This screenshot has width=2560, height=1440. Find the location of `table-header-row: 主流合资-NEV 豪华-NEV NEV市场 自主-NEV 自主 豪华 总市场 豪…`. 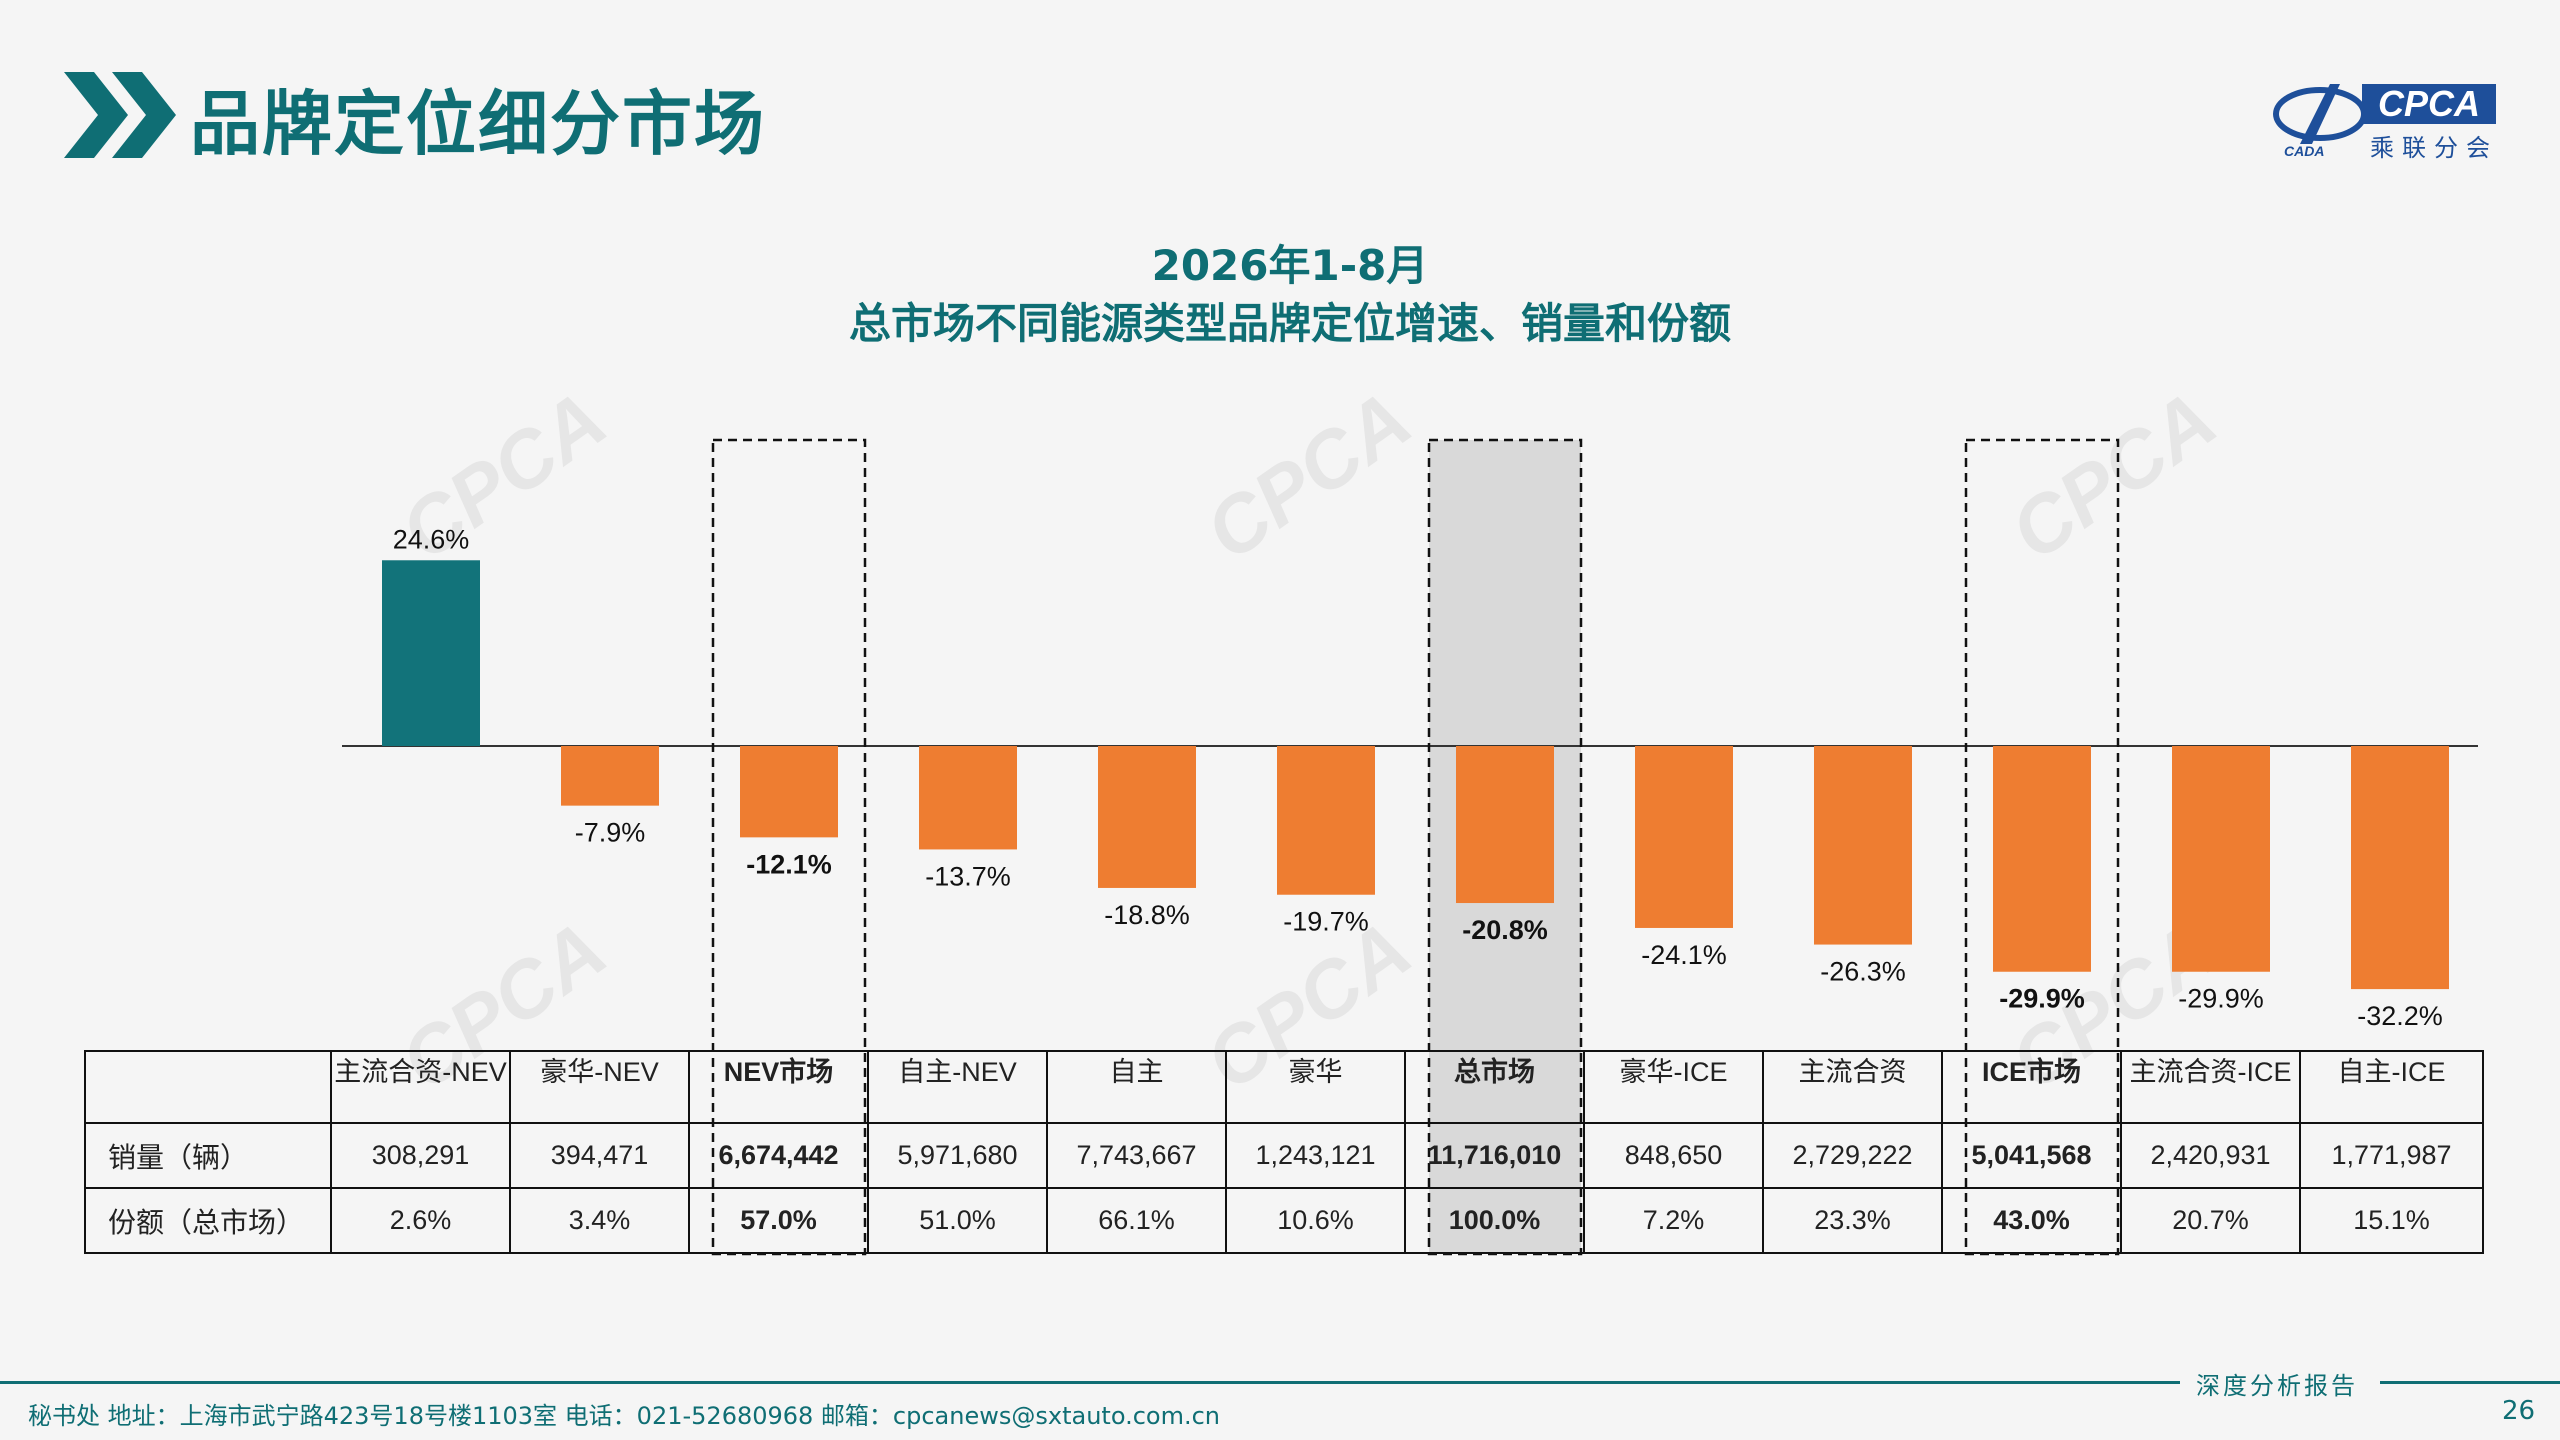

table-header-row: 主流合资-NEV 豪华-NEV NEV市场 自主-NEV 自主 豪华 总市场 豪… is located at coordinates (1284, 1087).